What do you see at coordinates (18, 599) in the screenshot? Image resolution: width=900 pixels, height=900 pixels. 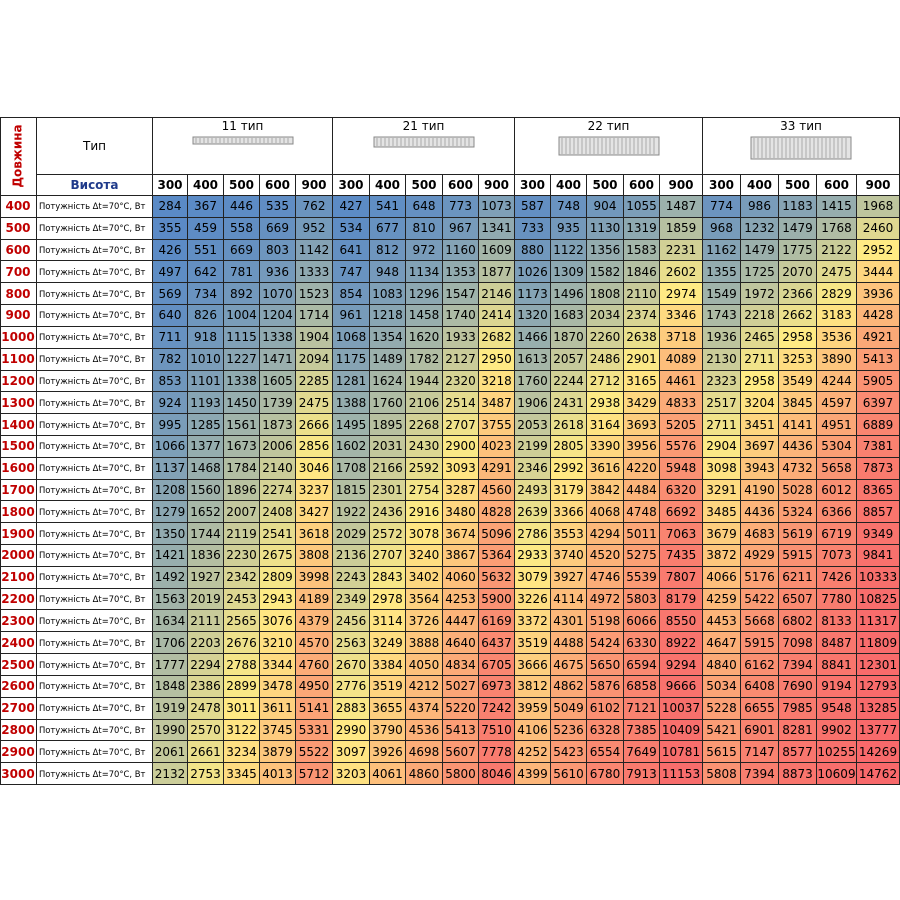 I see `length-value: 2200` at bounding box center [18, 599].